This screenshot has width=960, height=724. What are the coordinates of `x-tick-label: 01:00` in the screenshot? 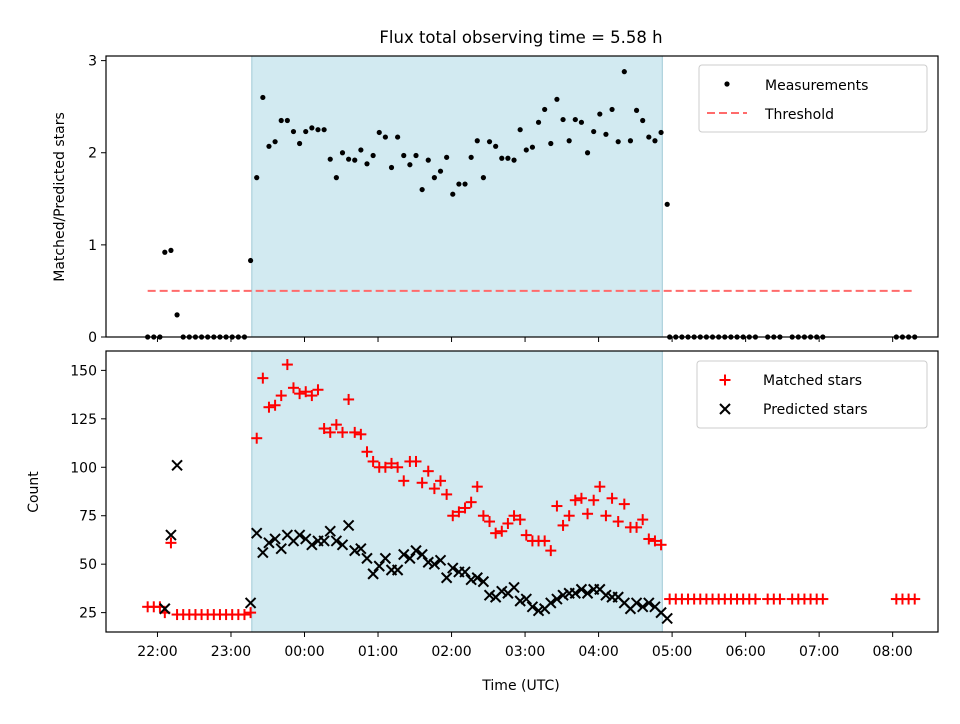 It's located at (378, 652).